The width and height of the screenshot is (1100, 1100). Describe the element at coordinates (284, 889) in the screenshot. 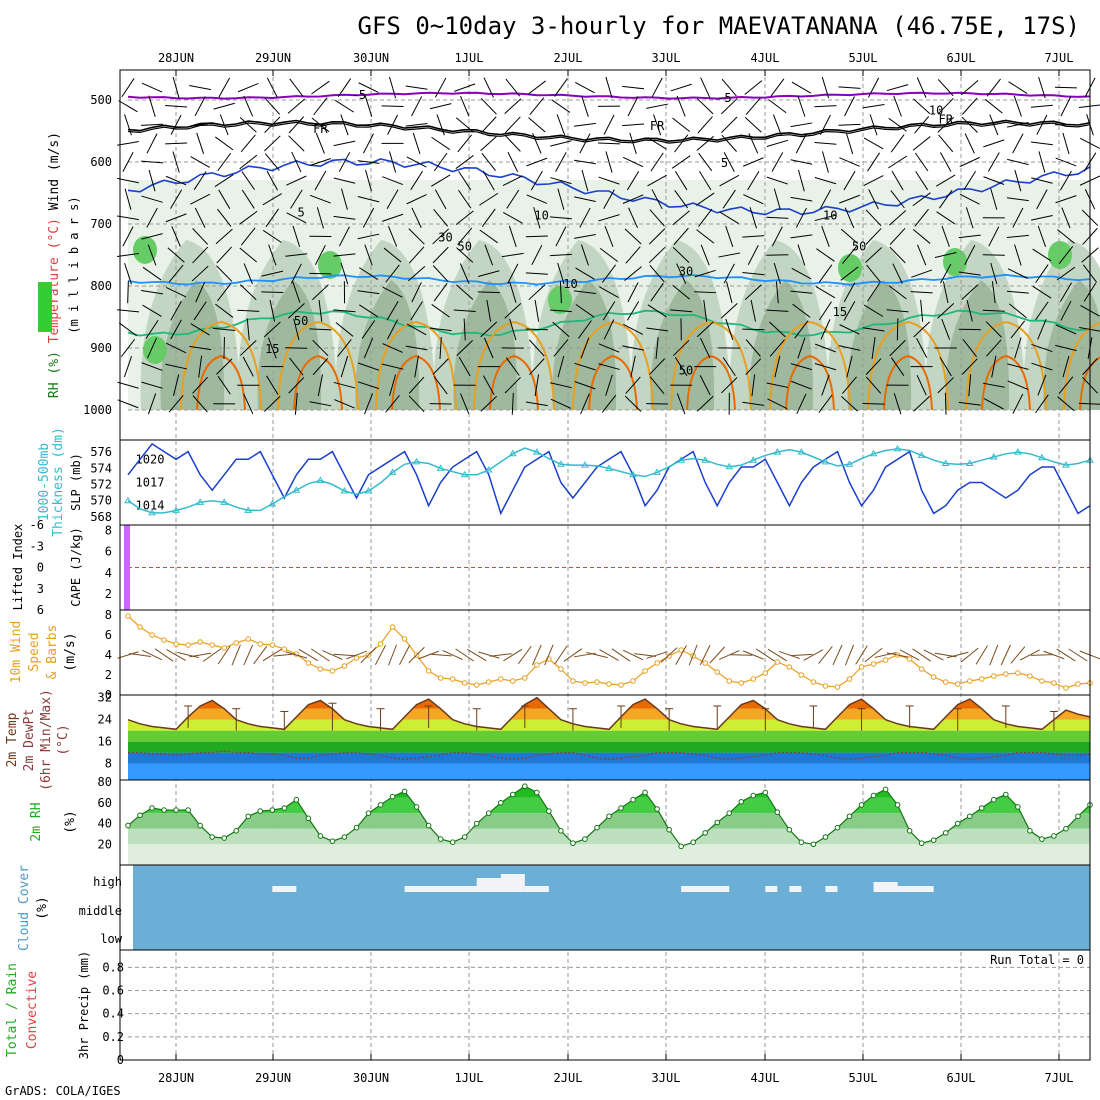

I see `cloud-gap-high` at that location.